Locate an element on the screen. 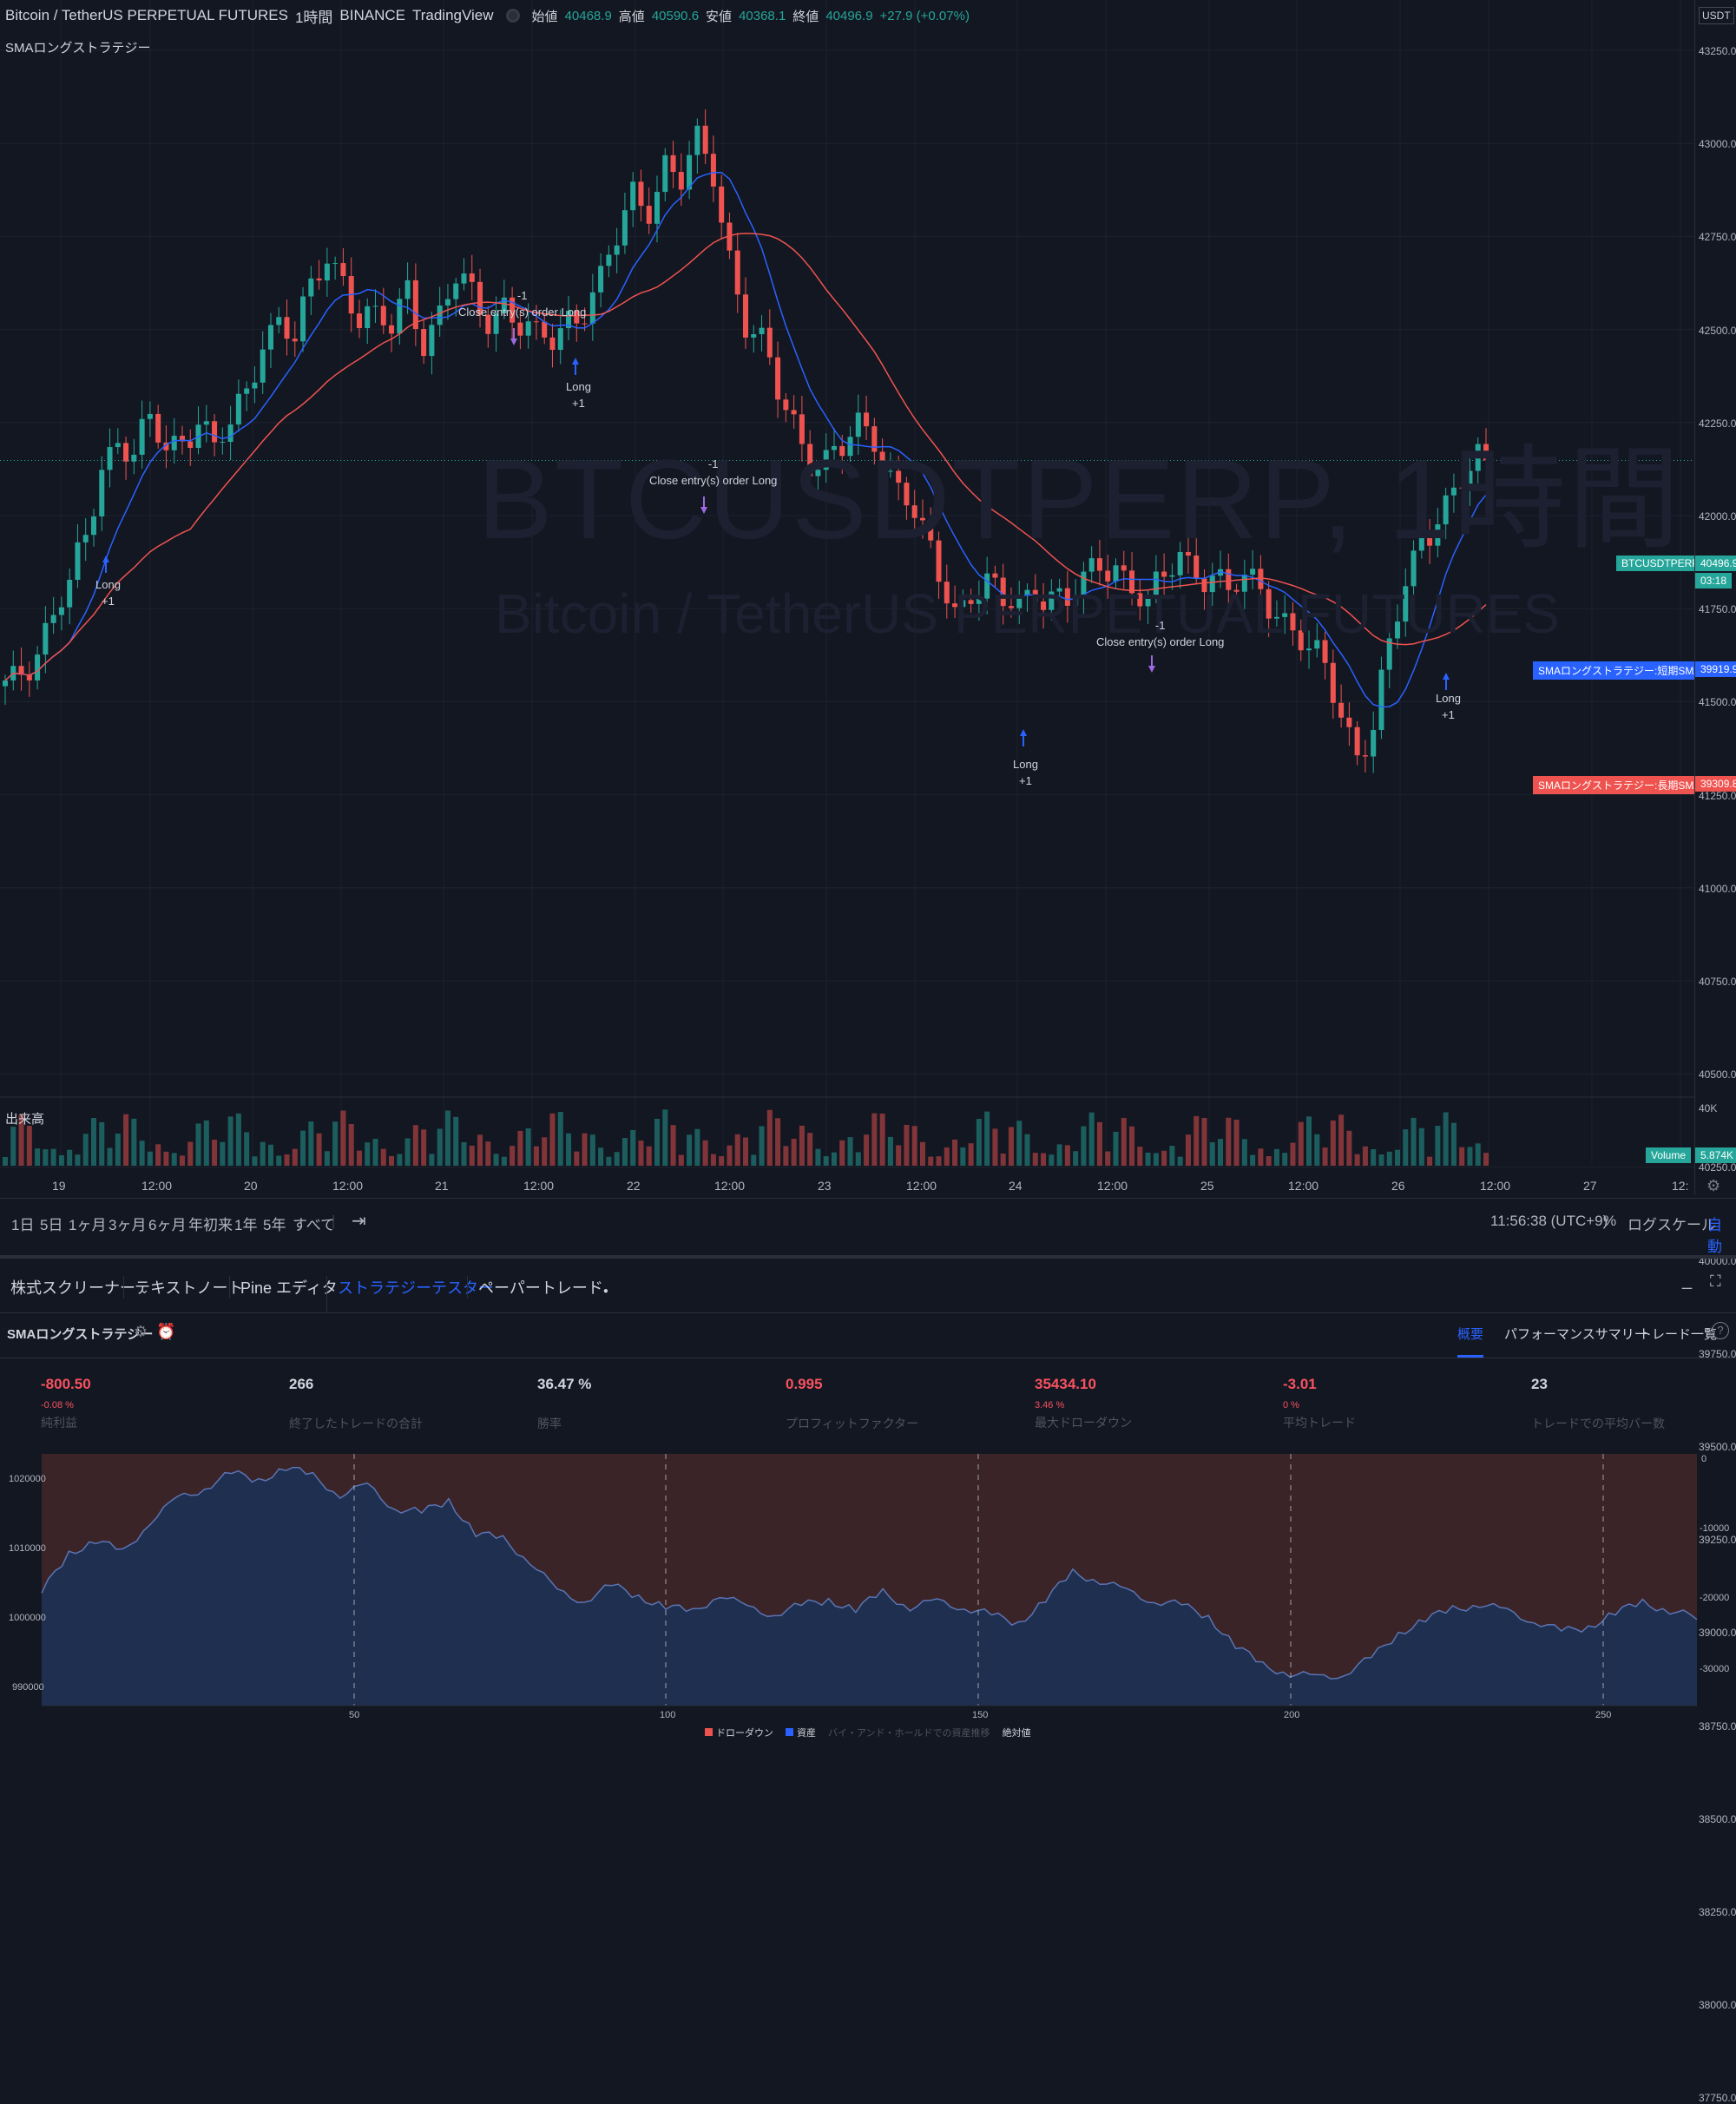 This screenshot has height=2104, width=1736. range-5y-button: 5年 is located at coordinates (274, 1225).